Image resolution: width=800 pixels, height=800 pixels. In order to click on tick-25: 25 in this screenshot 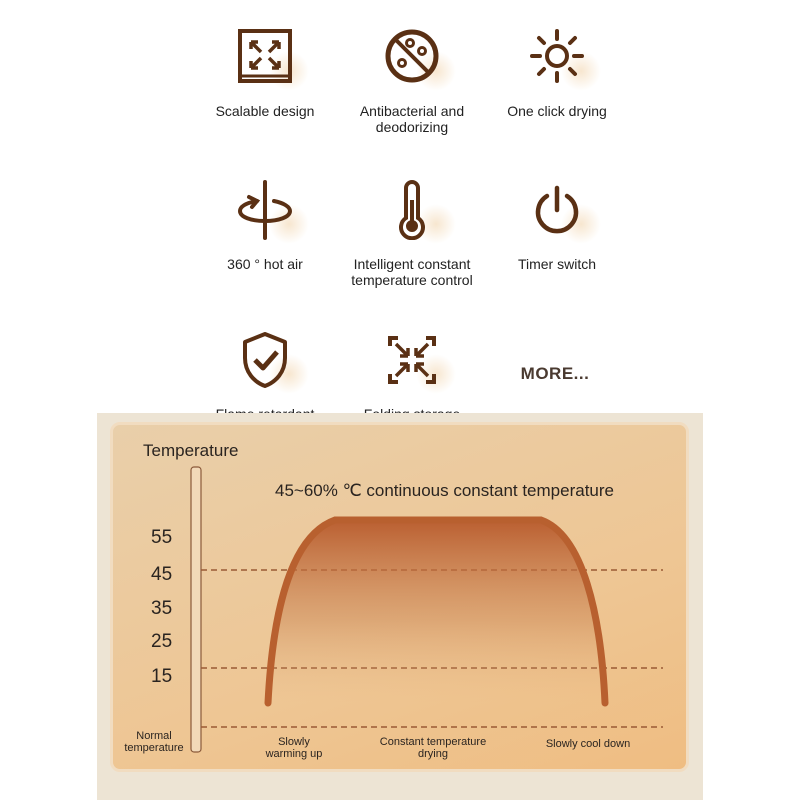, I will do `click(162, 641)`.